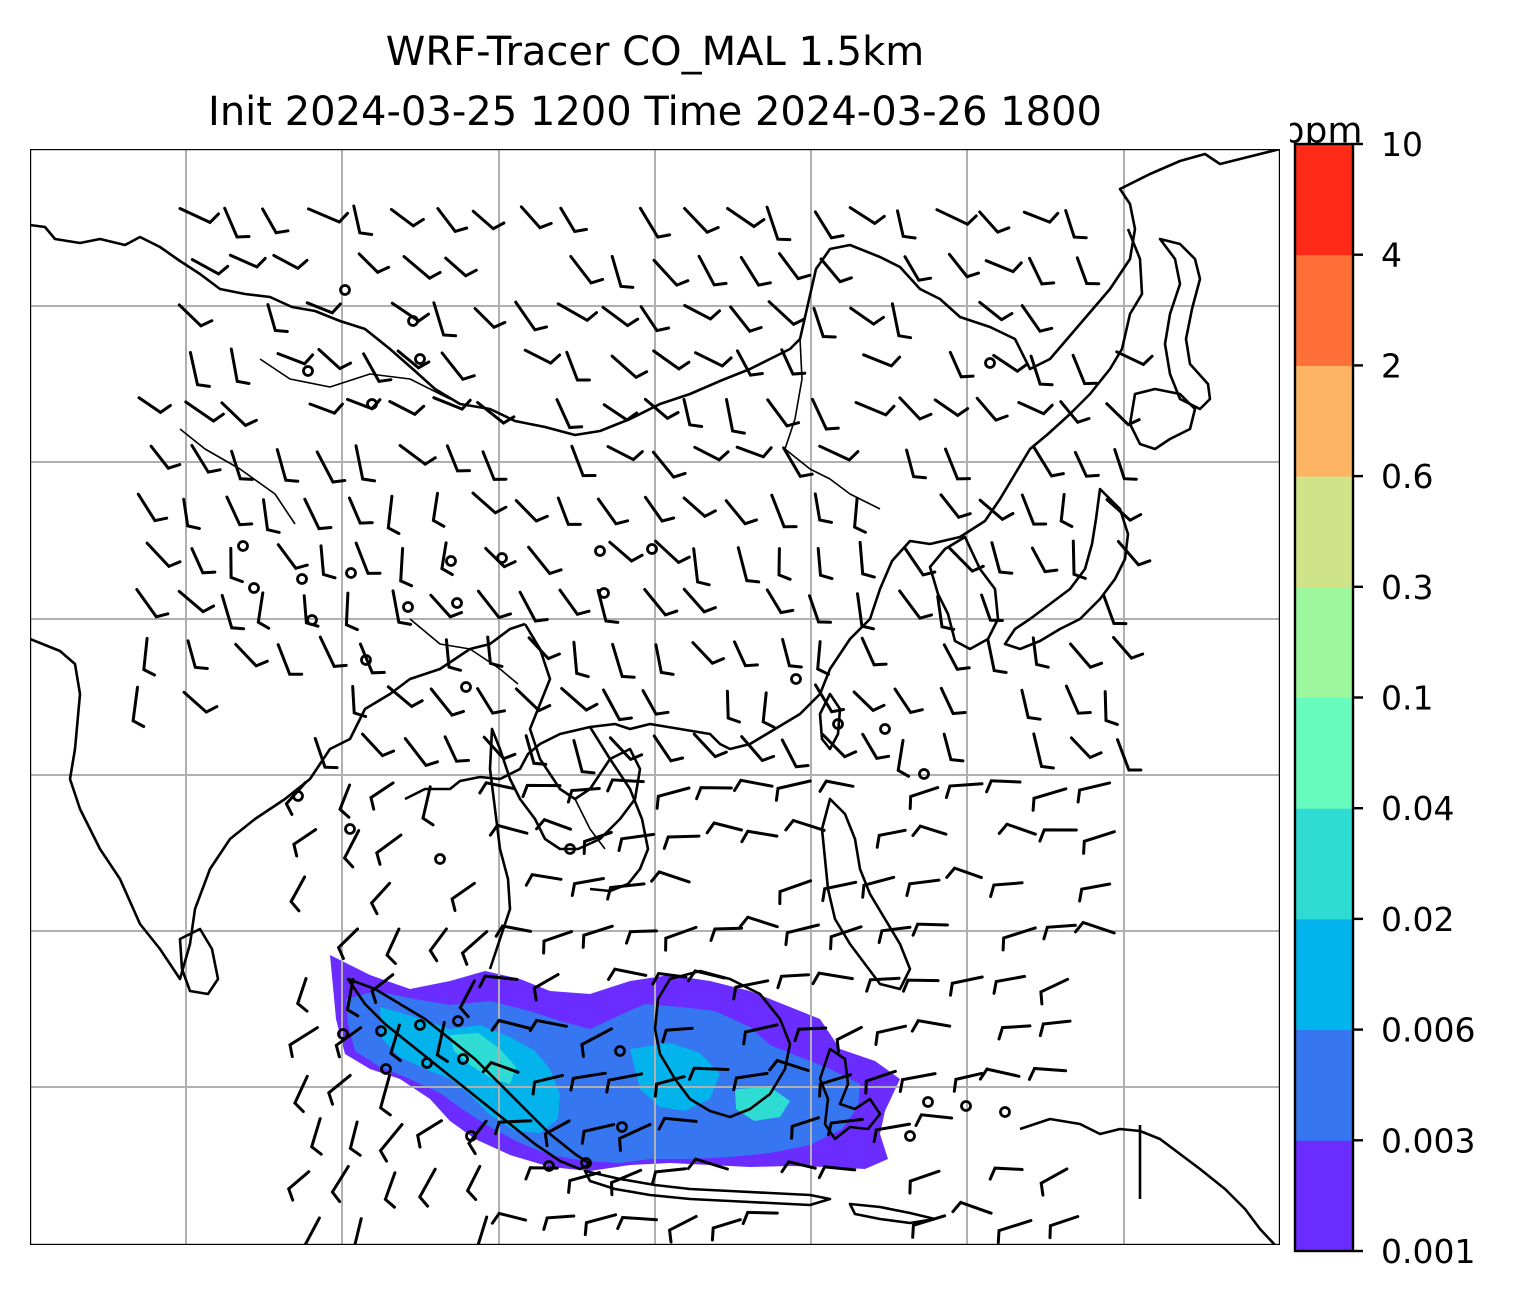 This screenshot has width=1528, height=1306. What do you see at coordinates (655, 52) in the screenshot?
I see `plot-title-line1: WRF-Tracer CO_MAL 1.5km` at bounding box center [655, 52].